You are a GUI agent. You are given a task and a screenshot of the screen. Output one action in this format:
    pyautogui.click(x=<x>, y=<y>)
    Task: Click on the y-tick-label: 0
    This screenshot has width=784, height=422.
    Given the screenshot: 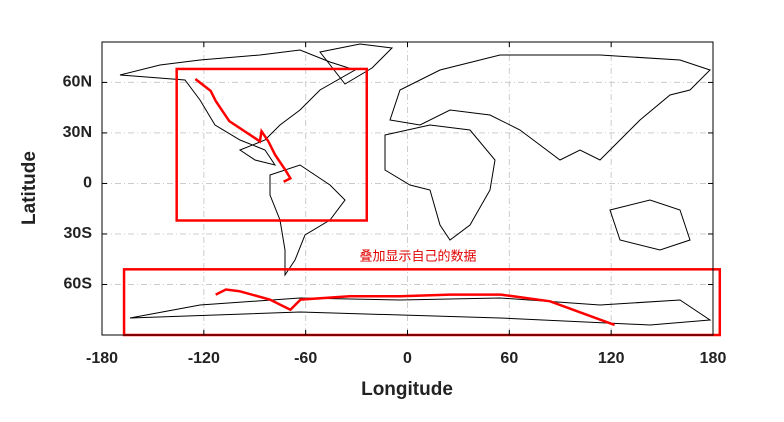 What is the action you would take?
    pyautogui.click(x=87, y=183)
    